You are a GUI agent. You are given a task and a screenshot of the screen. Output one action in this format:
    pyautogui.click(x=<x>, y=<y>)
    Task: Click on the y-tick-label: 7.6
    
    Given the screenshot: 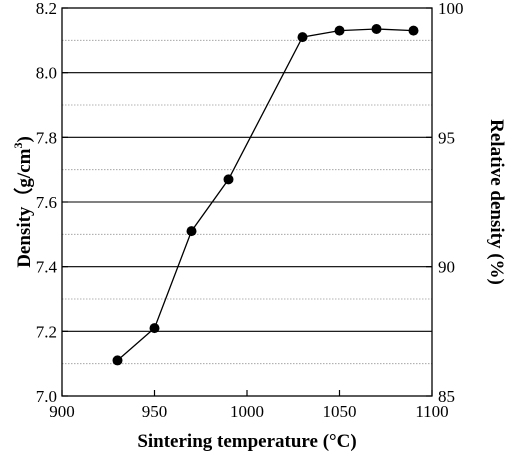 What is the action you would take?
    pyautogui.click(x=46, y=202)
    